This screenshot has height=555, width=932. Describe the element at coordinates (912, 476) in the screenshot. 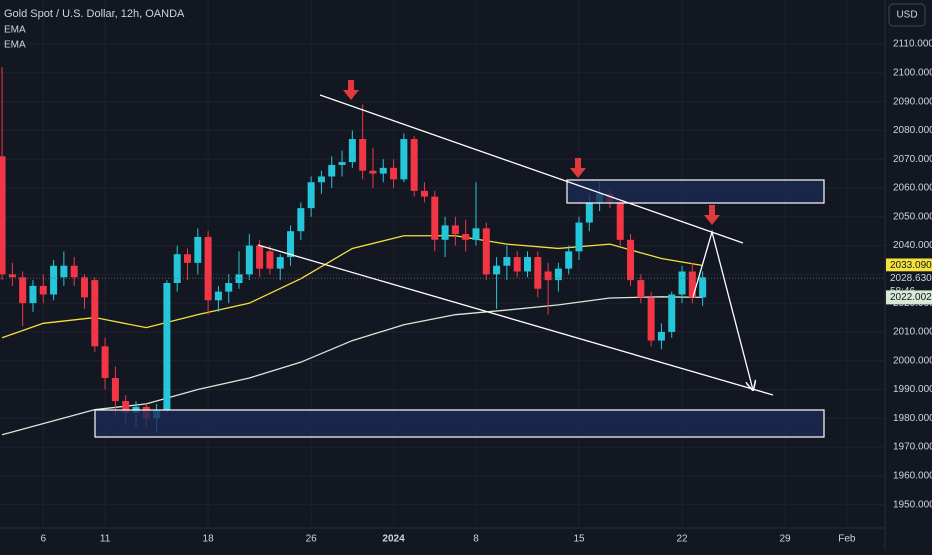

I see `y-tick-label: 1960.000` at that location.